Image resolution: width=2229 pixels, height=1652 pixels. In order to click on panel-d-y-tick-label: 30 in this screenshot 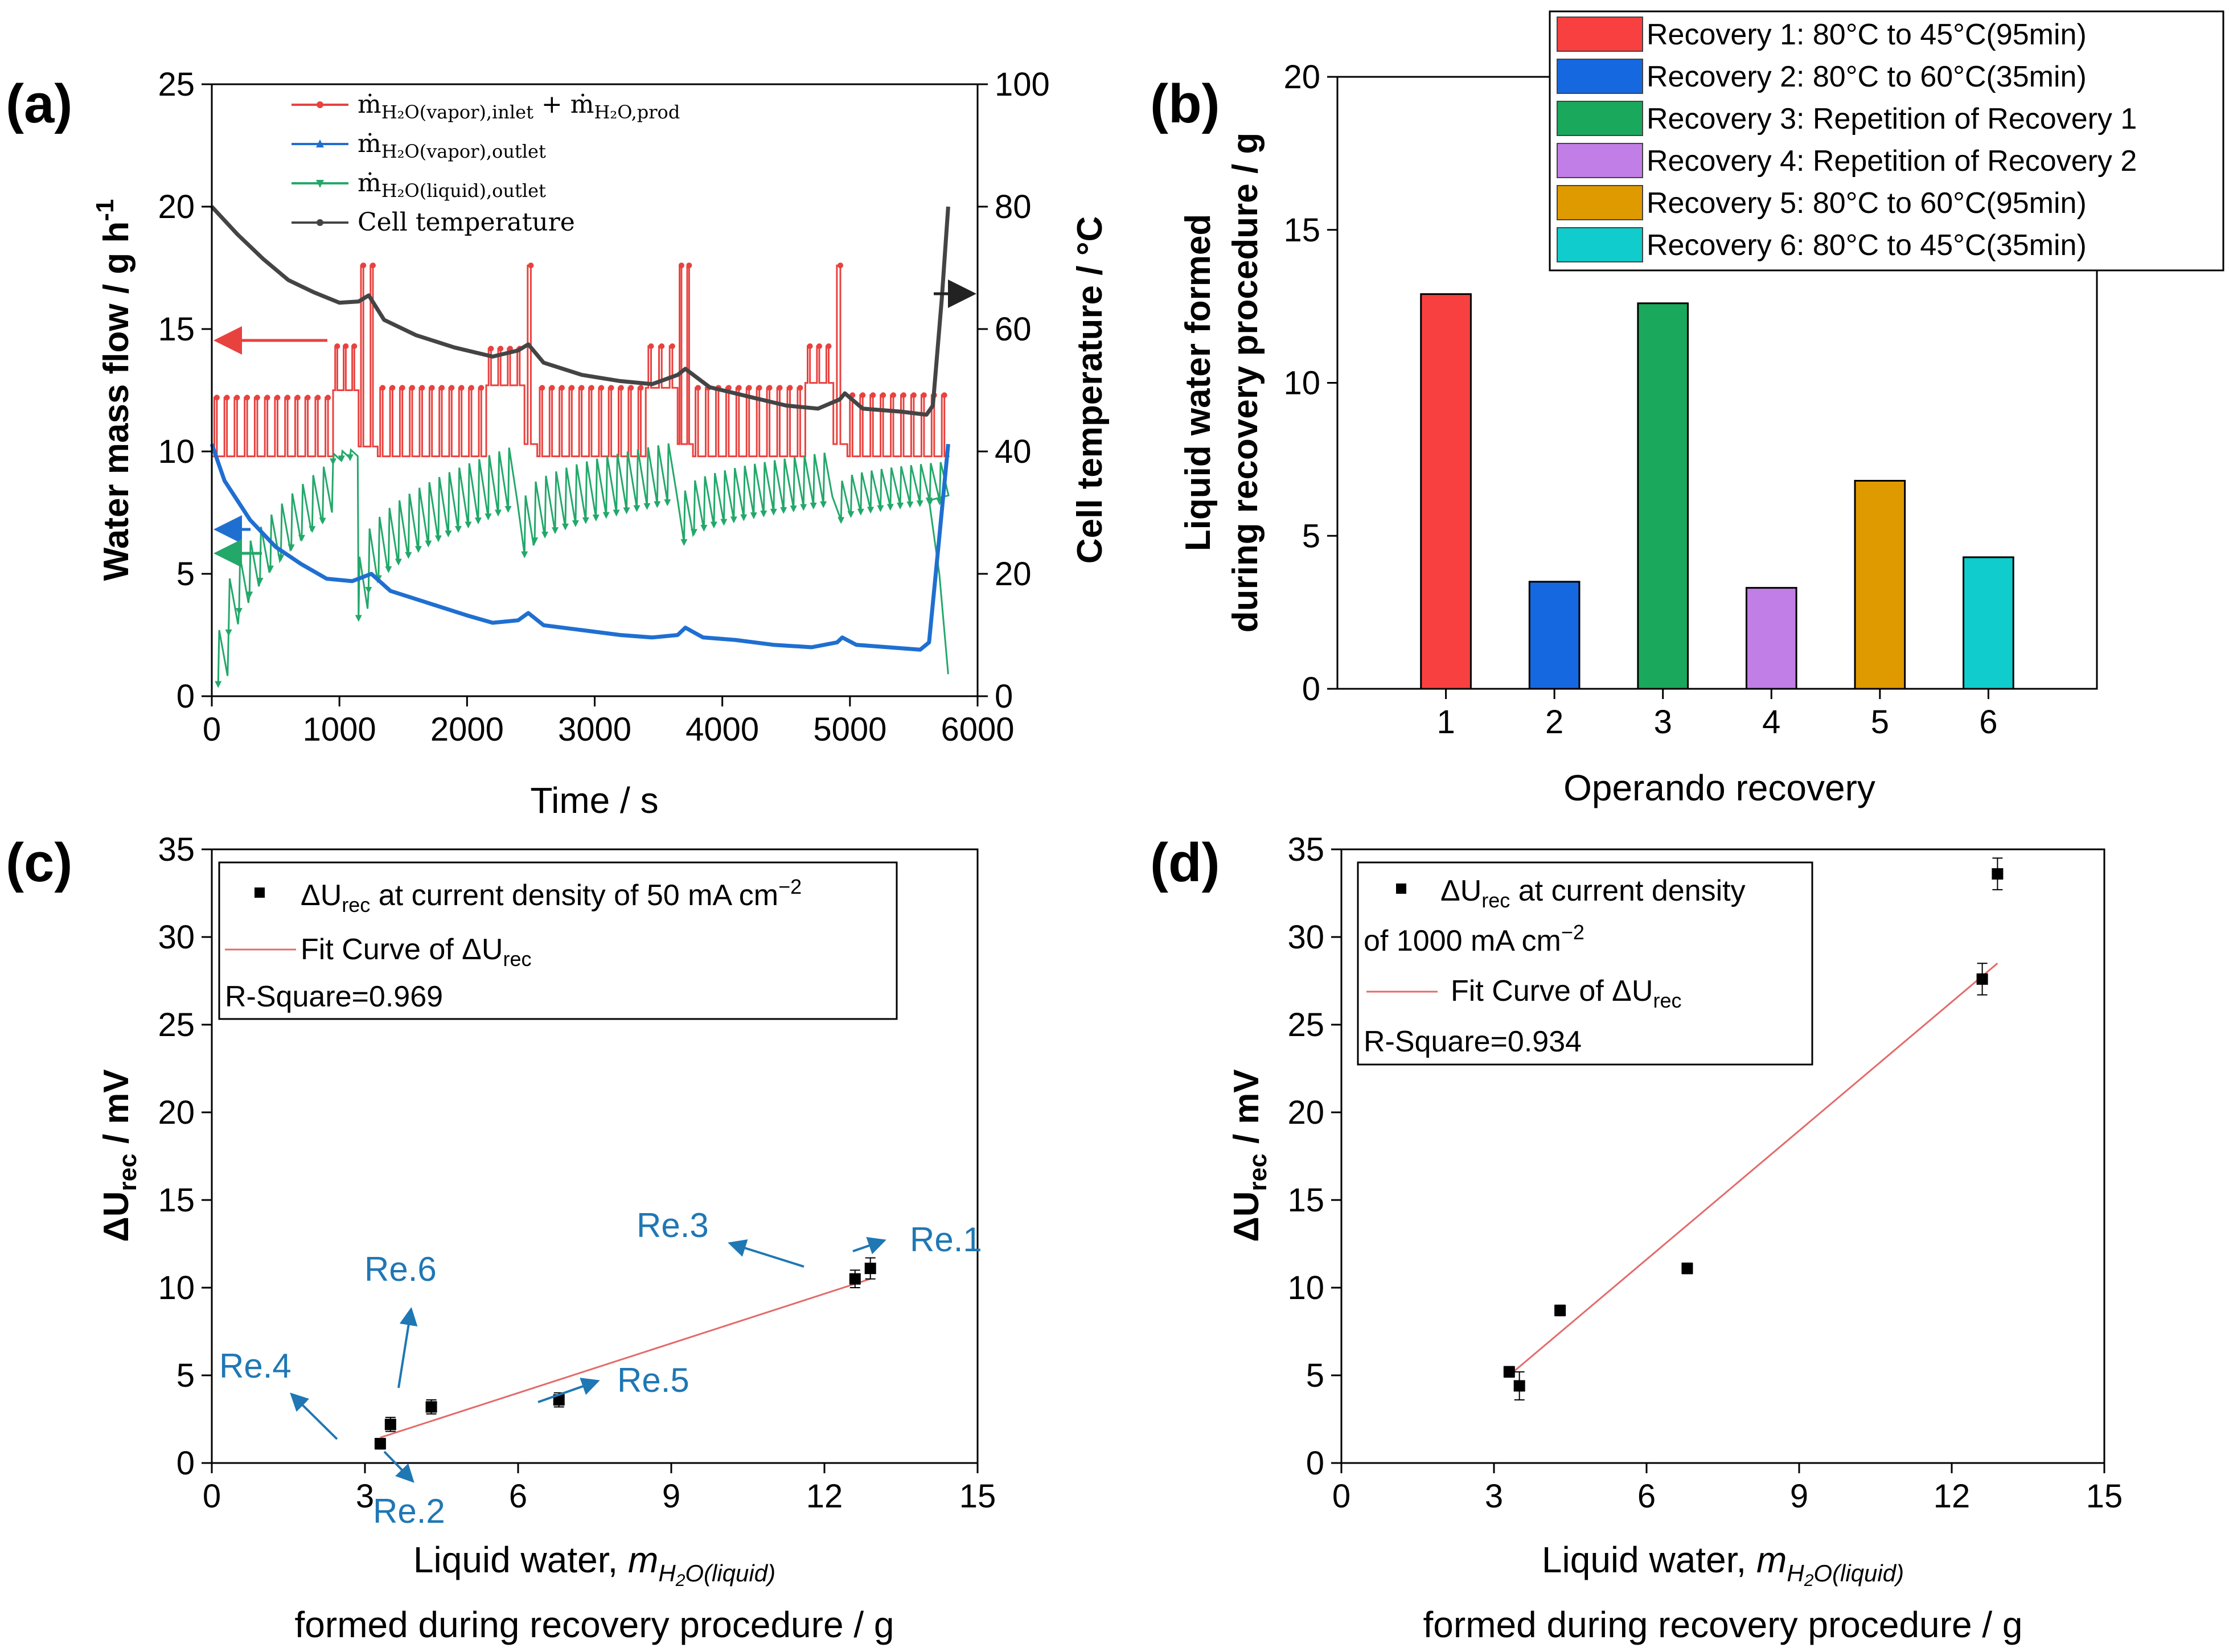, I will do `click(1305, 937)`.